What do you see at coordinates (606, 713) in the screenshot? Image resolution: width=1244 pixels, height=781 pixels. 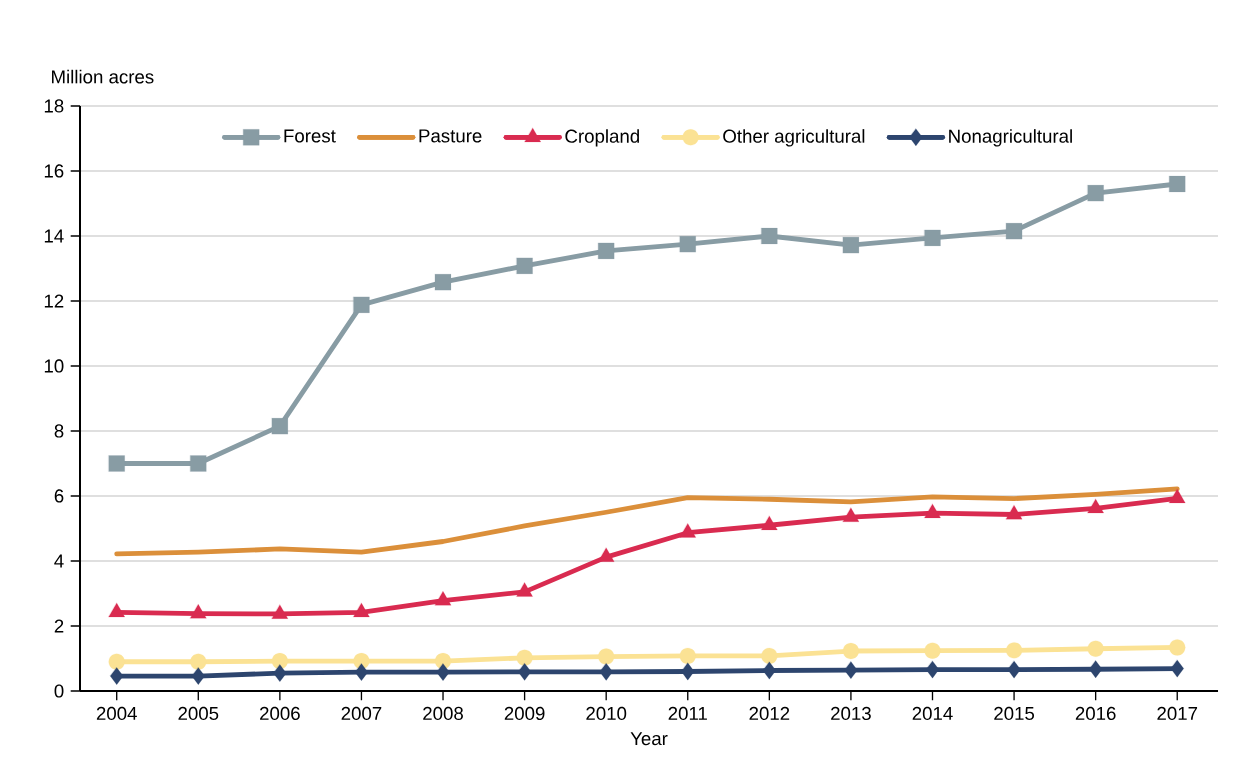 I see `x-tick-label: 2010` at bounding box center [606, 713].